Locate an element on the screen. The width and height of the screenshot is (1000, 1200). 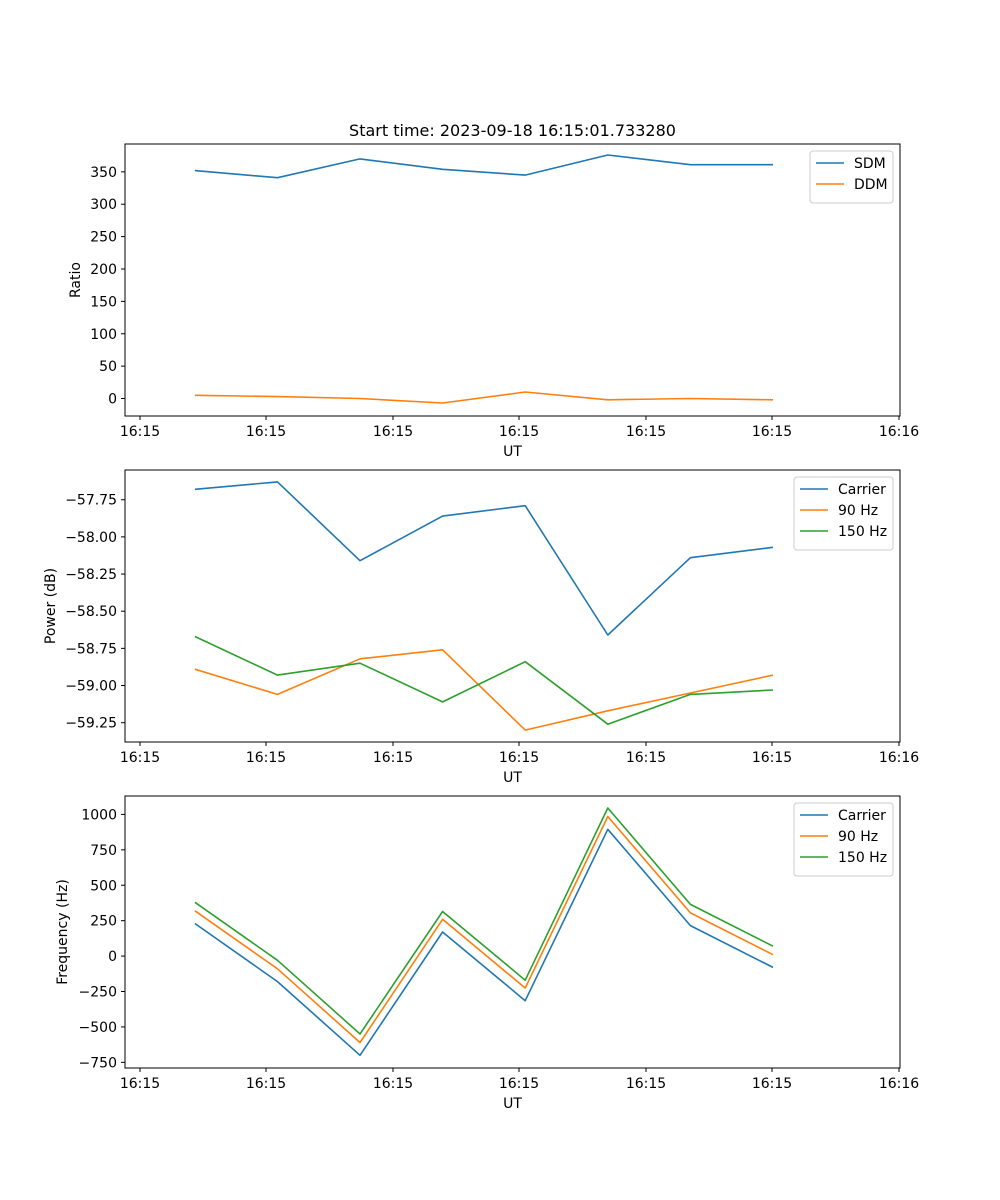
y-axis-label: Ratio is located at coordinates (76, 280).